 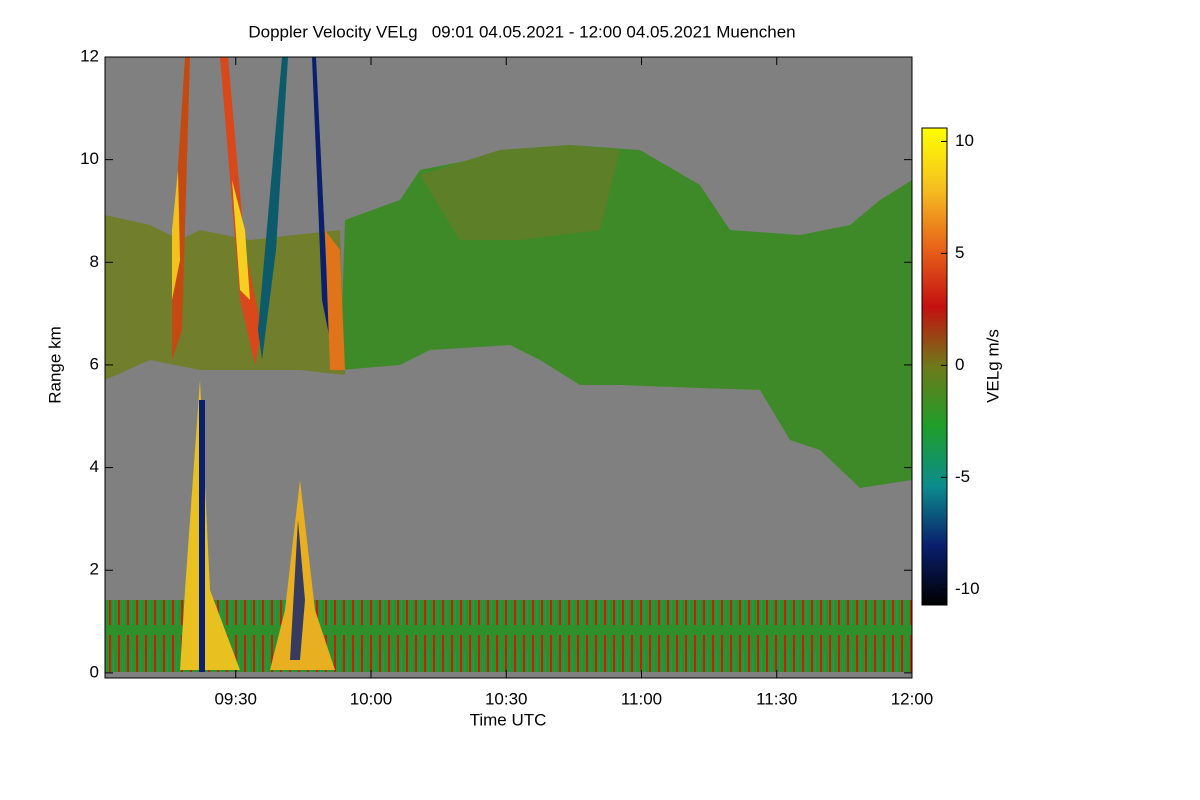 I want to click on x-tick-label: 11:30, so click(x=776, y=698).